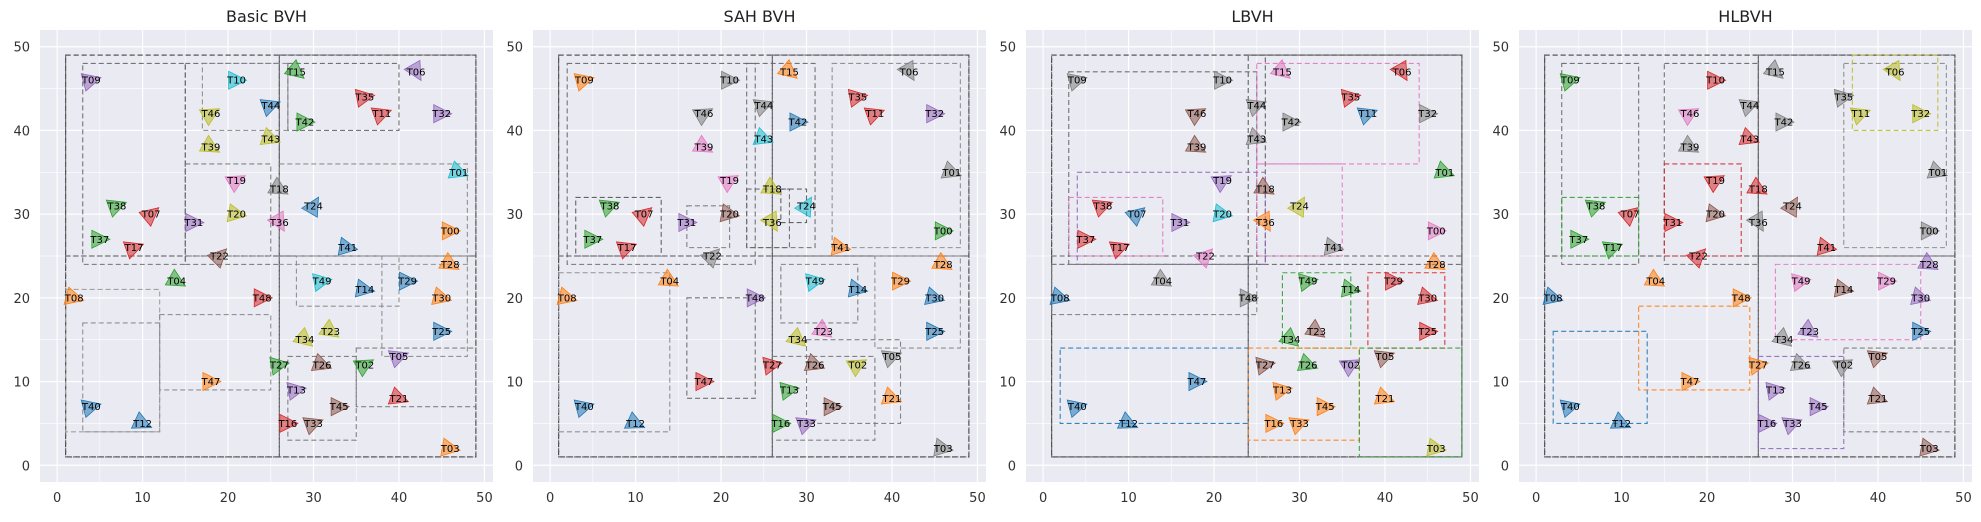  I want to click on triangle-T23, so click(822, 328).